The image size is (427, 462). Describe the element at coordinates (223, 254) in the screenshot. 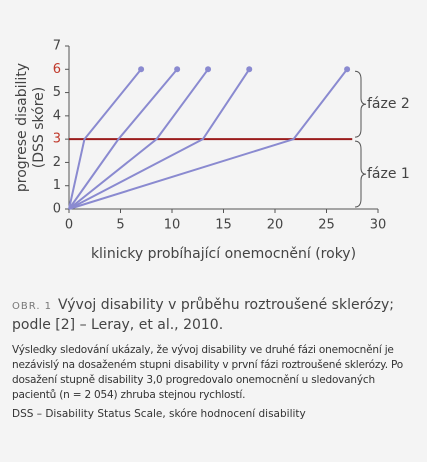

I see `x-axis-label: klinicky probíhající onemocnění (roky)` at that location.